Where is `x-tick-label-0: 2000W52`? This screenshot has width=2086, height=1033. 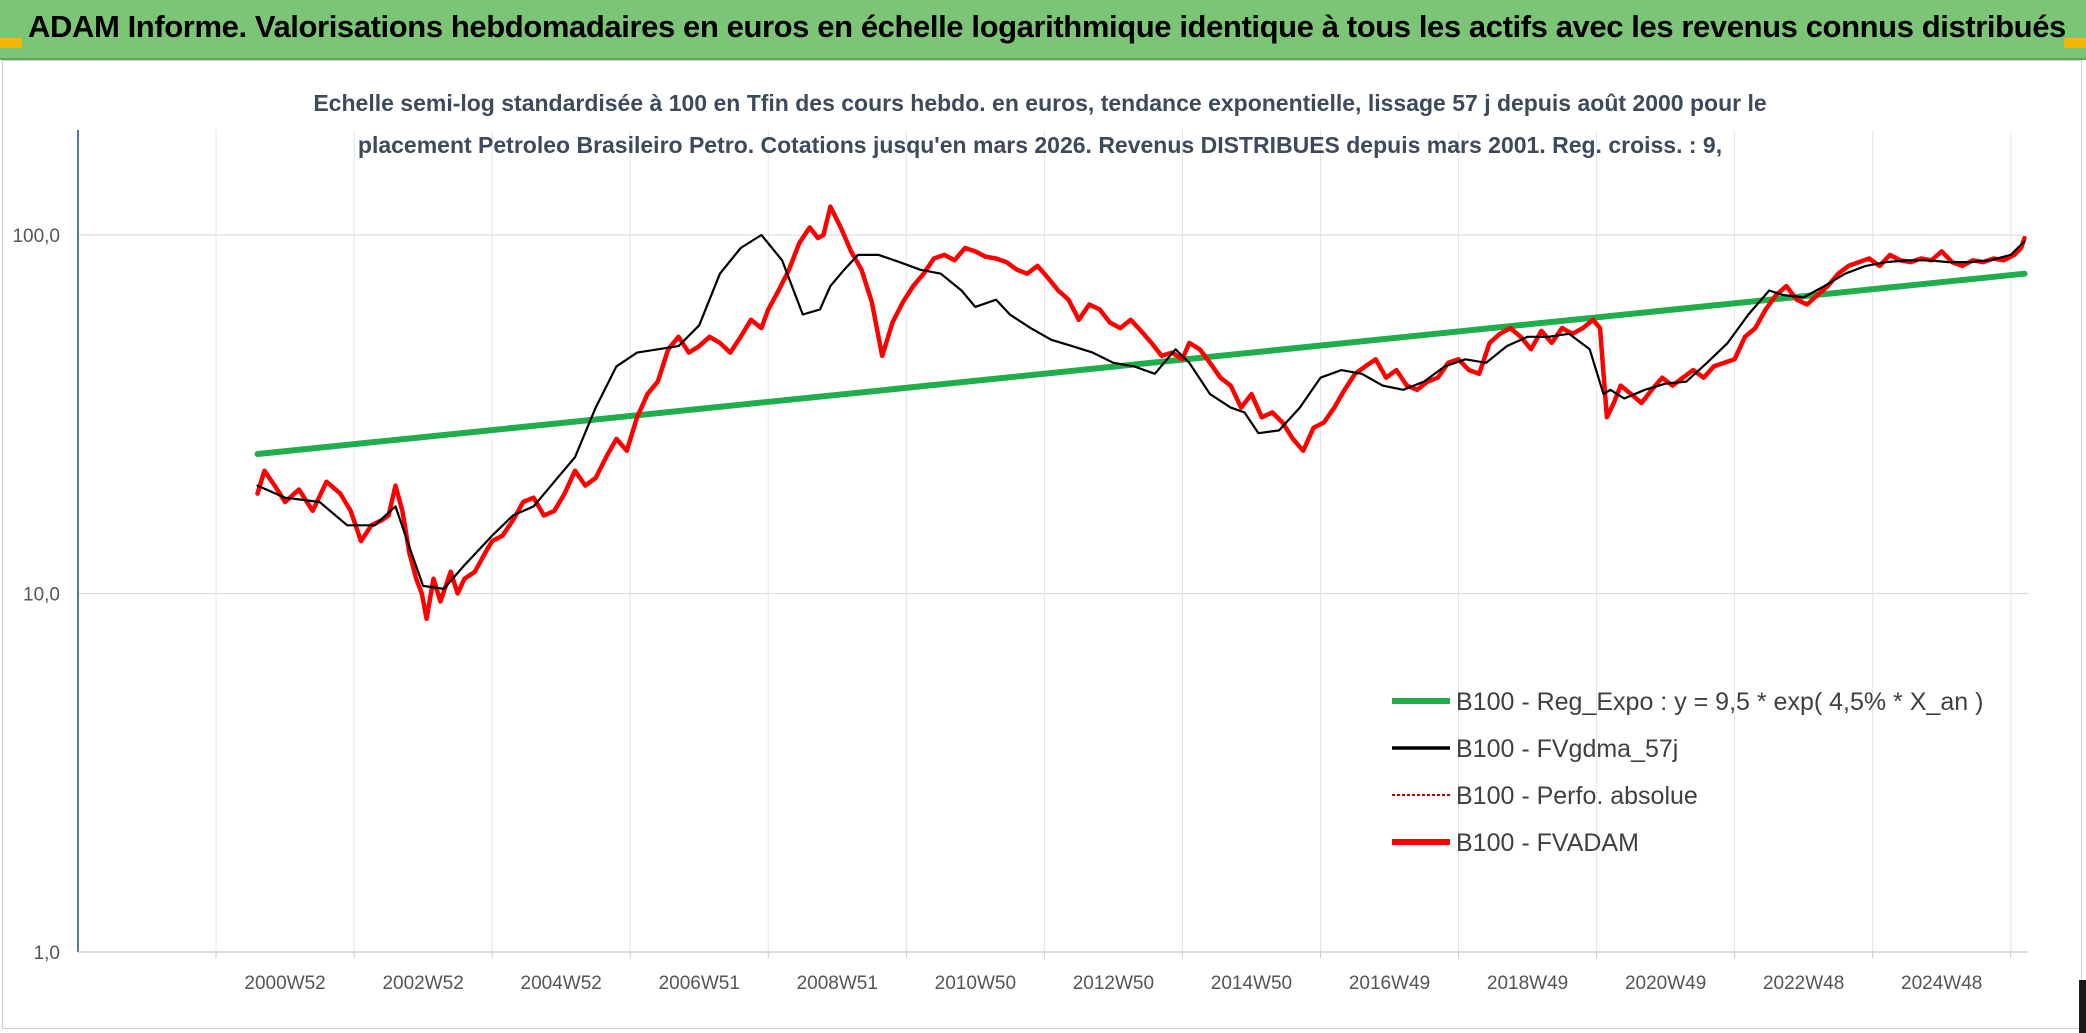 x-tick-label-0: 2000W52 is located at coordinates (284, 983).